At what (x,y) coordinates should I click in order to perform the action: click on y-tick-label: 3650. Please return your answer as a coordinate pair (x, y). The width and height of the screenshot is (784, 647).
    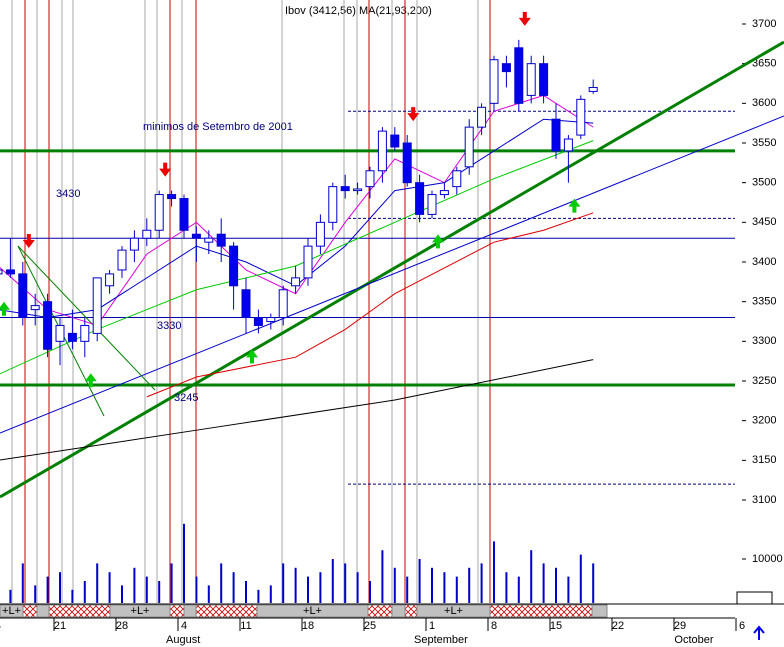
    Looking at the image, I should click on (764, 64).